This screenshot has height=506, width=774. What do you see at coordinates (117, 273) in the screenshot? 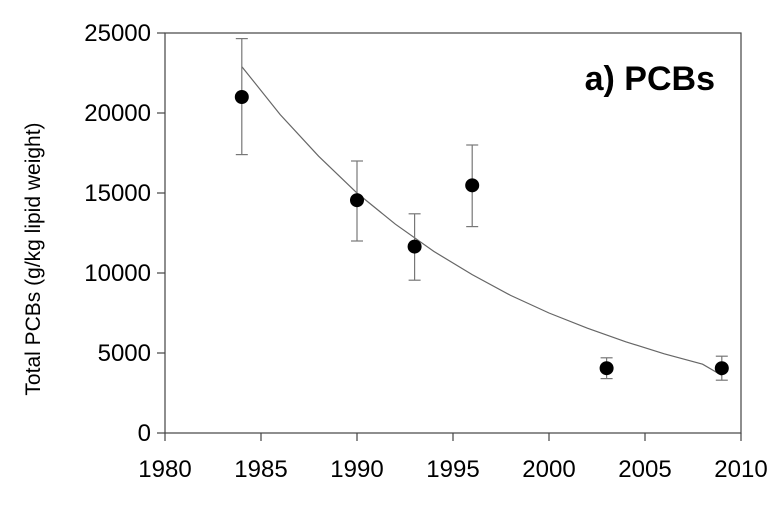
I see `y-tick-label: 10000` at bounding box center [117, 273].